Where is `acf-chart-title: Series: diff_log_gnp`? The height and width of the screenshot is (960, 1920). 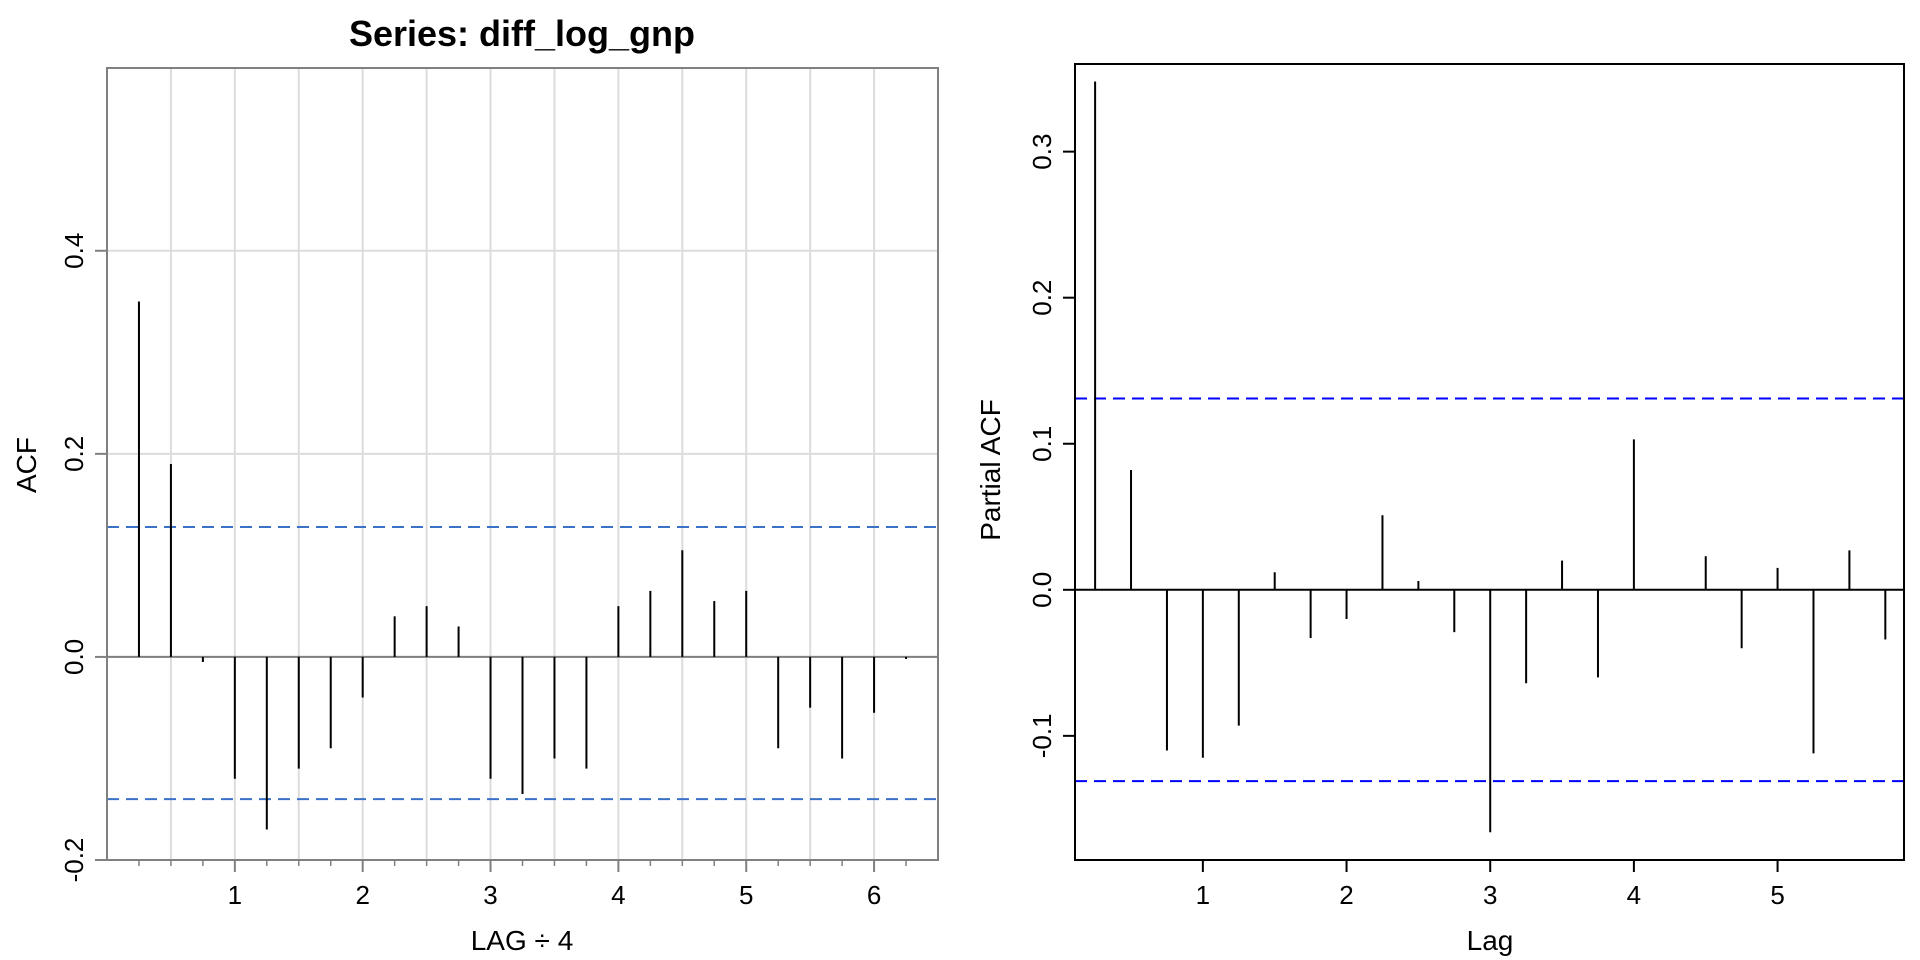
acf-chart-title: Series: diff_log_gnp is located at coordinates (522, 33).